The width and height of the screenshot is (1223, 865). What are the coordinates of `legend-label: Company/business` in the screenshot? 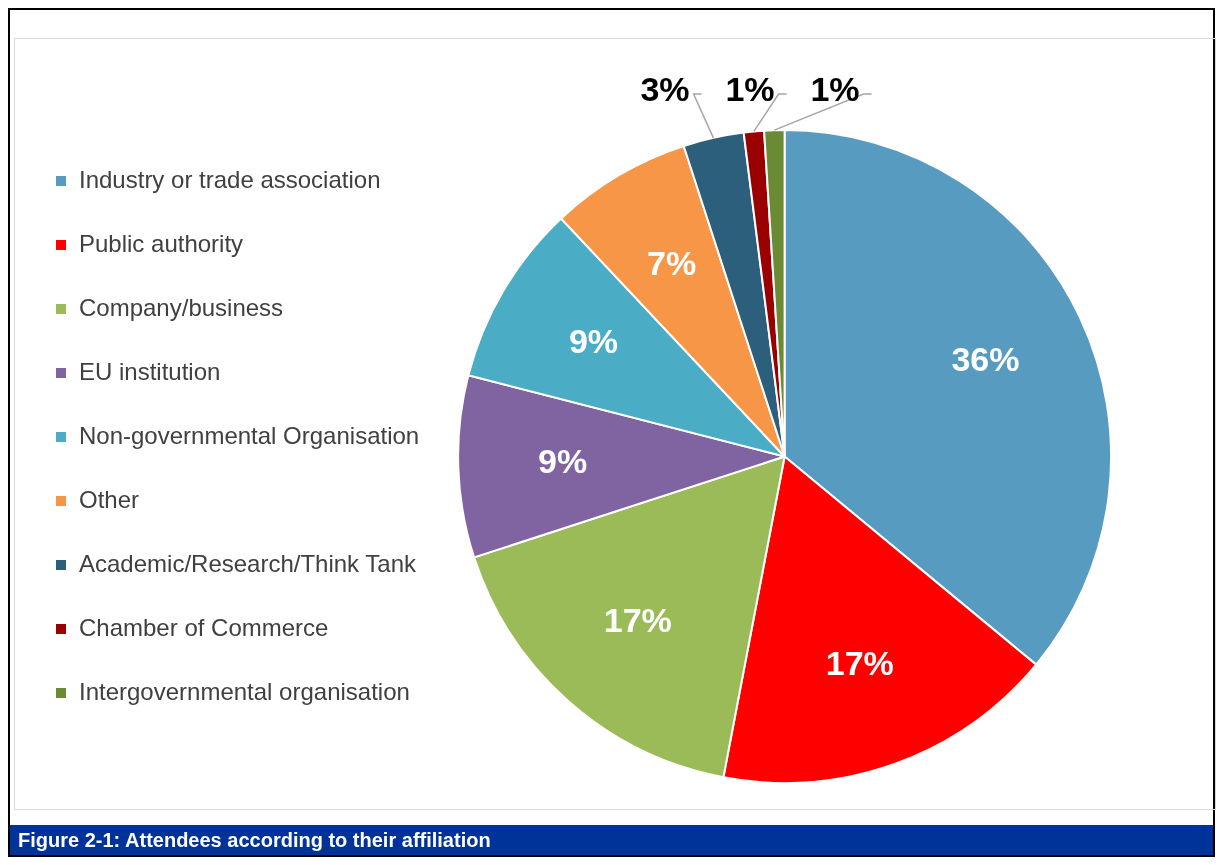 It's located at (181, 307).